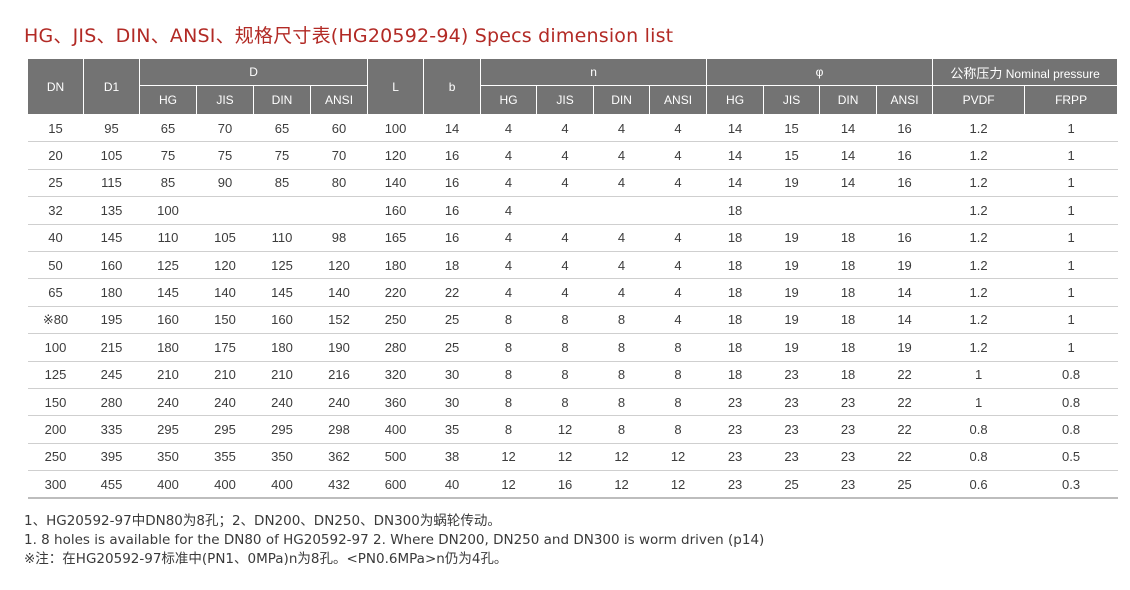  What do you see at coordinates (572, 320) in the screenshot?
I see `table-row: ※80 195 160 150 160 152 250 25 8 8 8 4 18 19 18 14 1.2 1` at bounding box center [572, 320].